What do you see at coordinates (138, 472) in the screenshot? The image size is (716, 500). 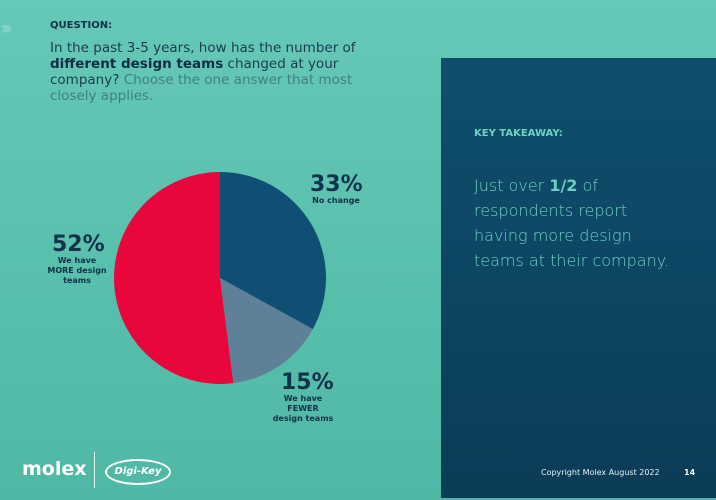 I see `digikey-logo: Digi-Key` at bounding box center [138, 472].